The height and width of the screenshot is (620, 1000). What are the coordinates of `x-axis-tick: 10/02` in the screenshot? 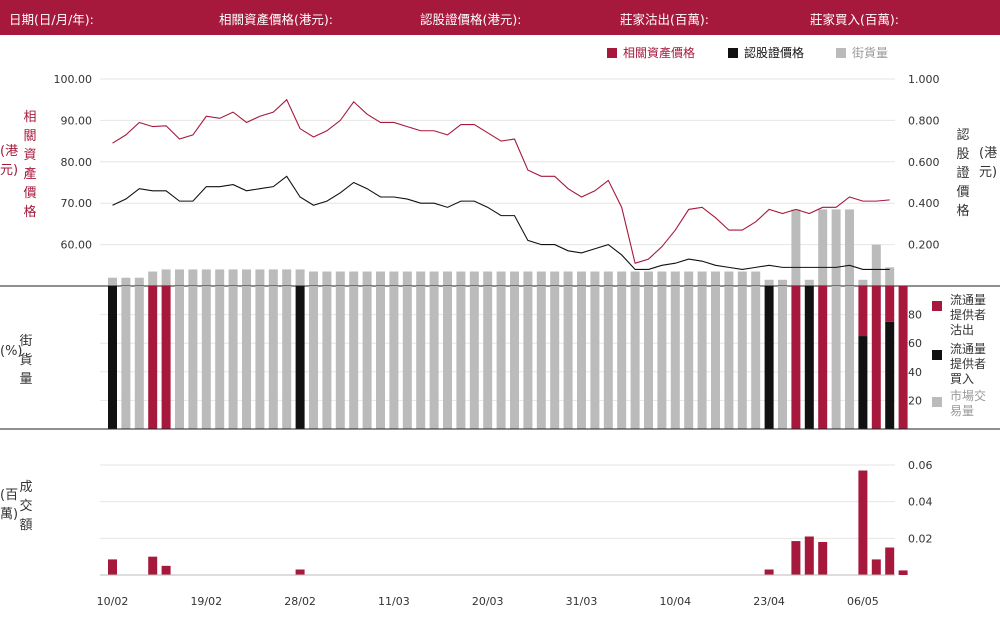 It's located at (113, 601).